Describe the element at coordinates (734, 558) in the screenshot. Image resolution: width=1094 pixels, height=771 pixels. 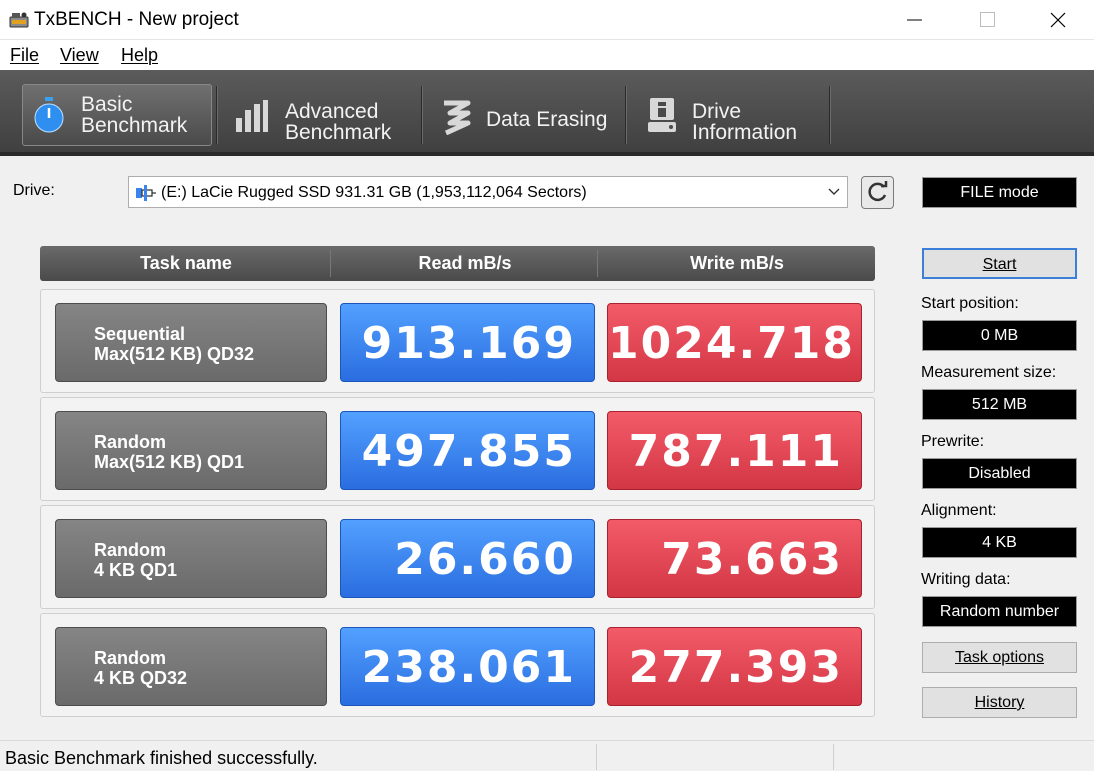
I see `write-speed-value: 73.663` at that location.